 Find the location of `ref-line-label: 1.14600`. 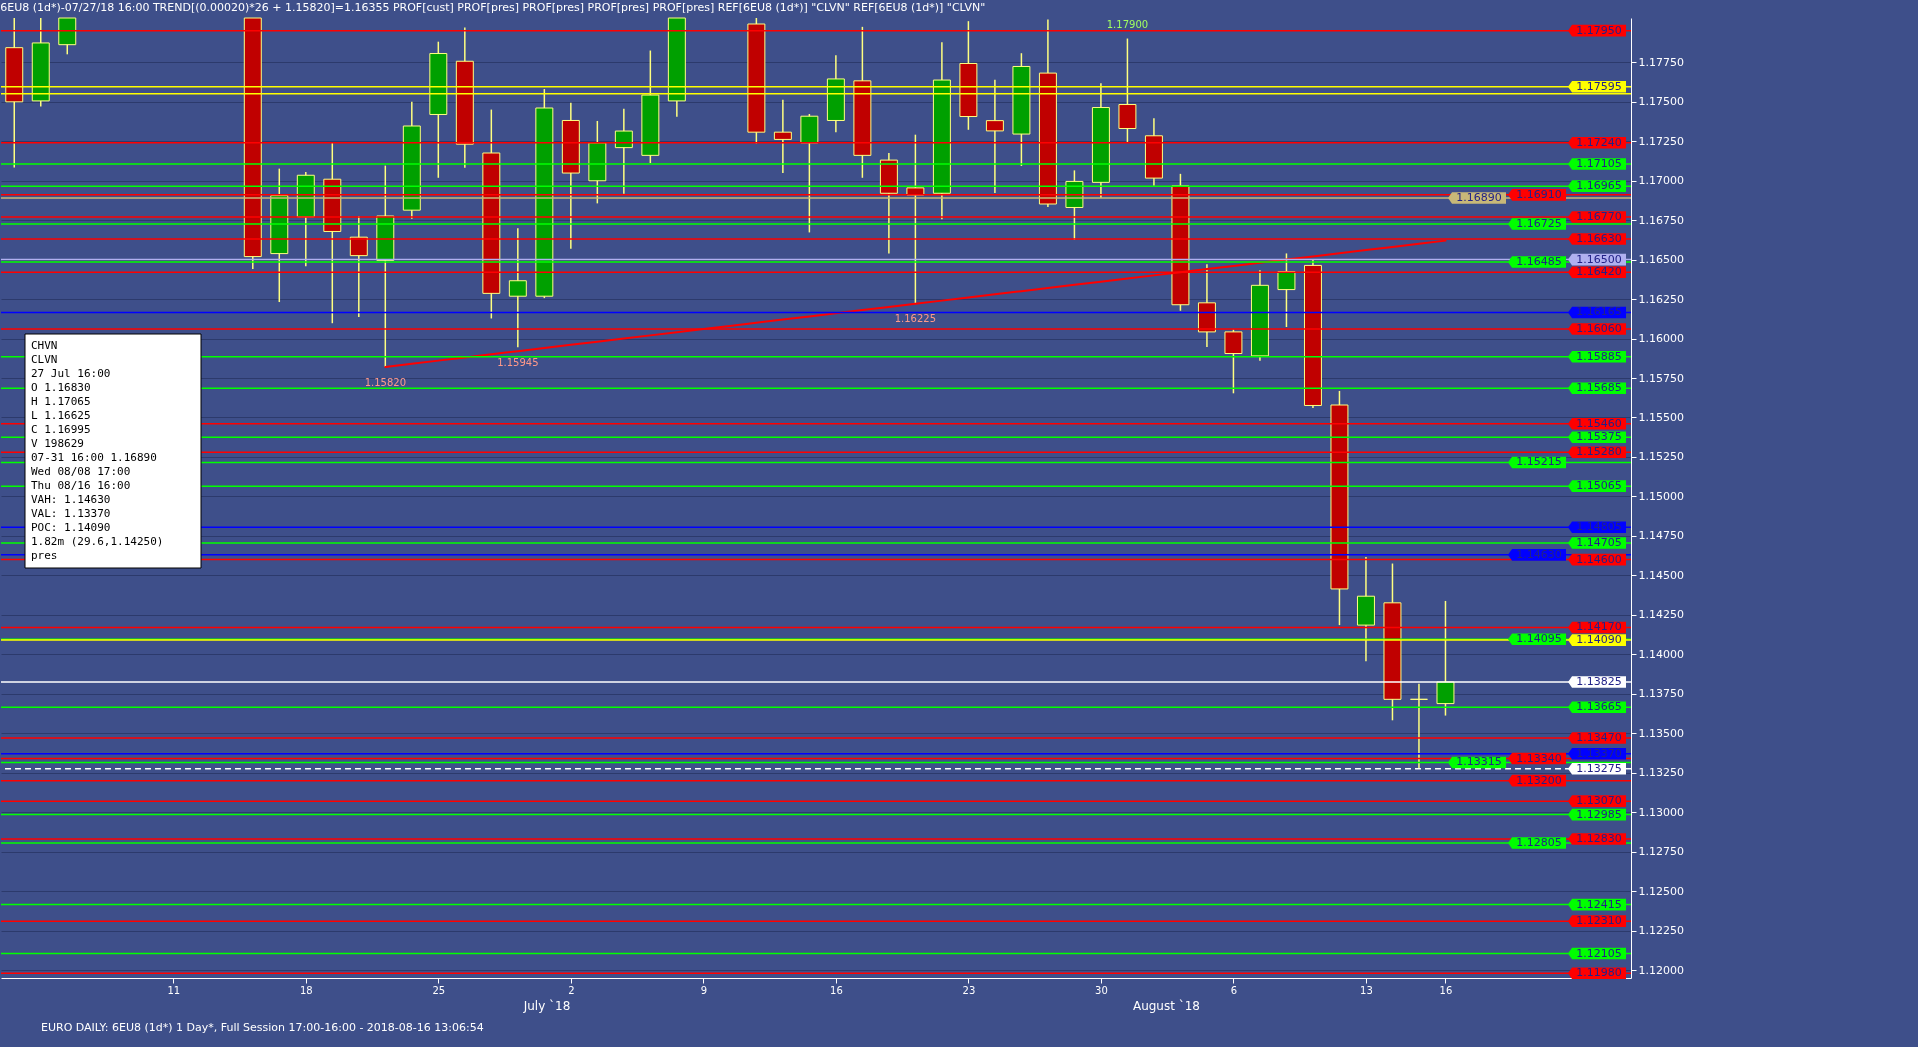

ref-line-label: 1.14600 is located at coordinates (1599, 559).